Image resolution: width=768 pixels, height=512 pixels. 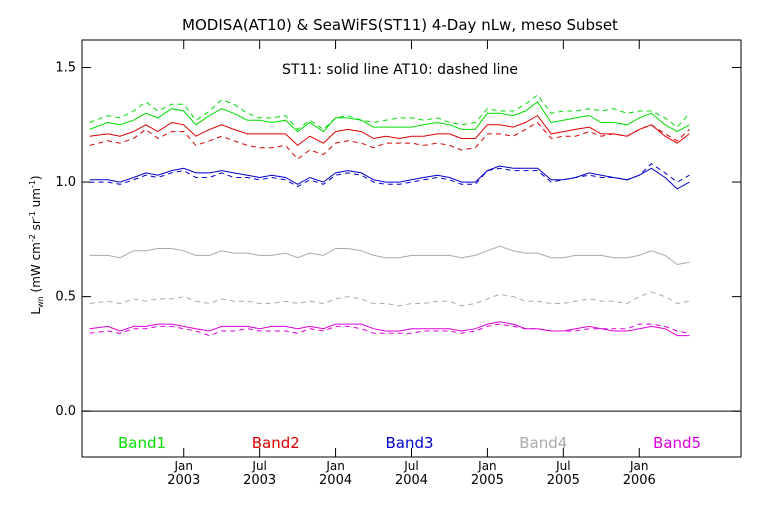 I want to click on legend-item-band2: Band2, so click(x=276, y=443).